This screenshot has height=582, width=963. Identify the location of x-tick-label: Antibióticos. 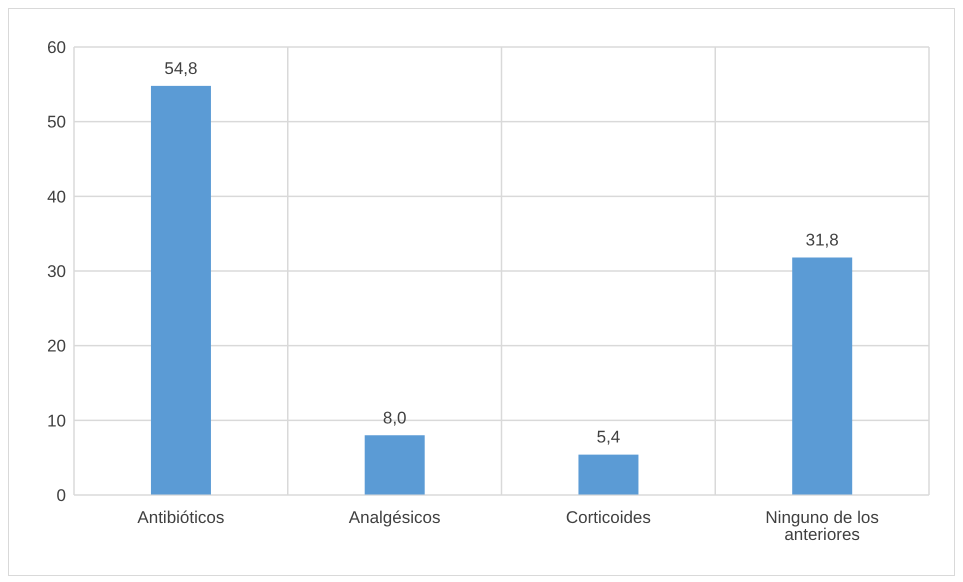
(180, 518).